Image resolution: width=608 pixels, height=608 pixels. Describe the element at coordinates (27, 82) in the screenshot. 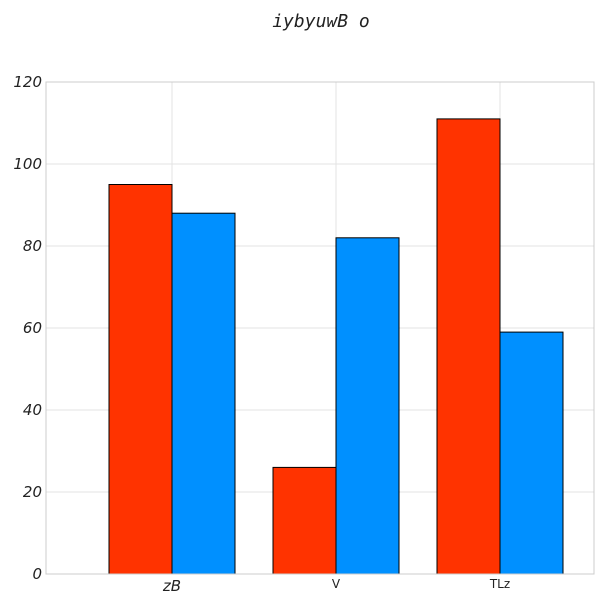

I see `y-tick-label: 120` at that location.